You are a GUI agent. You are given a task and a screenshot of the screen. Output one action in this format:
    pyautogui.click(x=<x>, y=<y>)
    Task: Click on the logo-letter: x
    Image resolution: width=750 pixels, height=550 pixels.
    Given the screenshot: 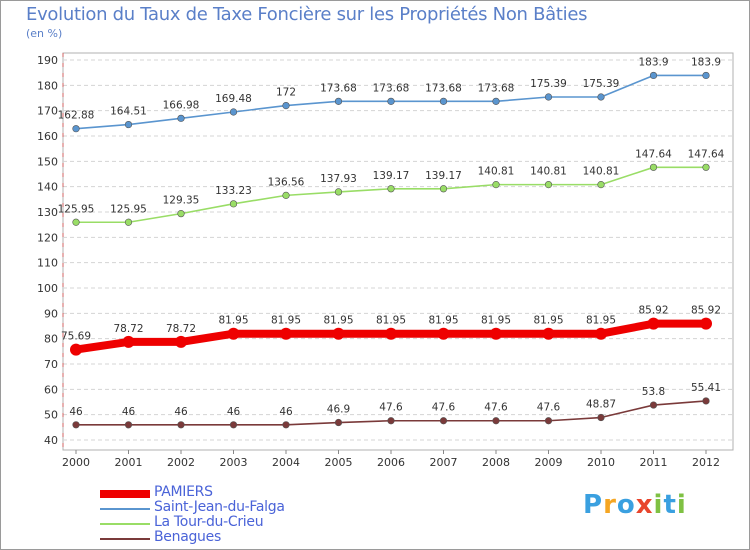 What is the action you would take?
    pyautogui.click(x=644, y=505)
    